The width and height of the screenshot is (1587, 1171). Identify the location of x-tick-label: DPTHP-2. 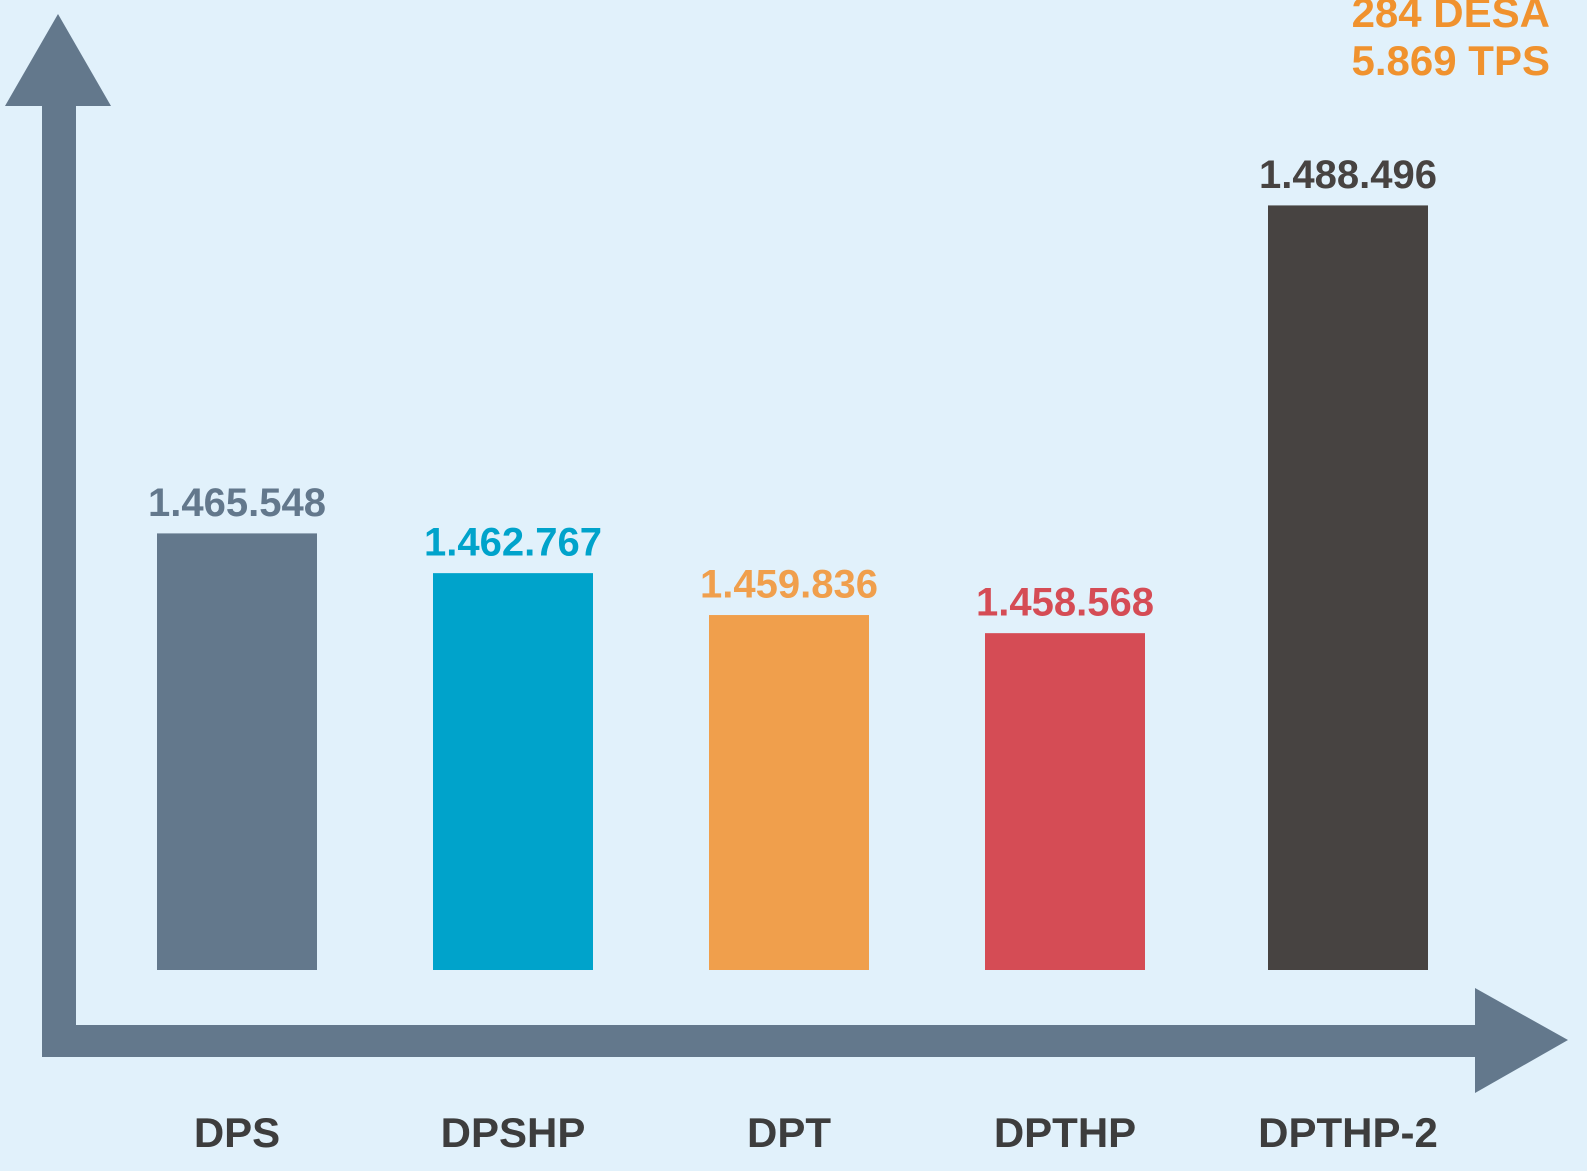
(1348, 1132).